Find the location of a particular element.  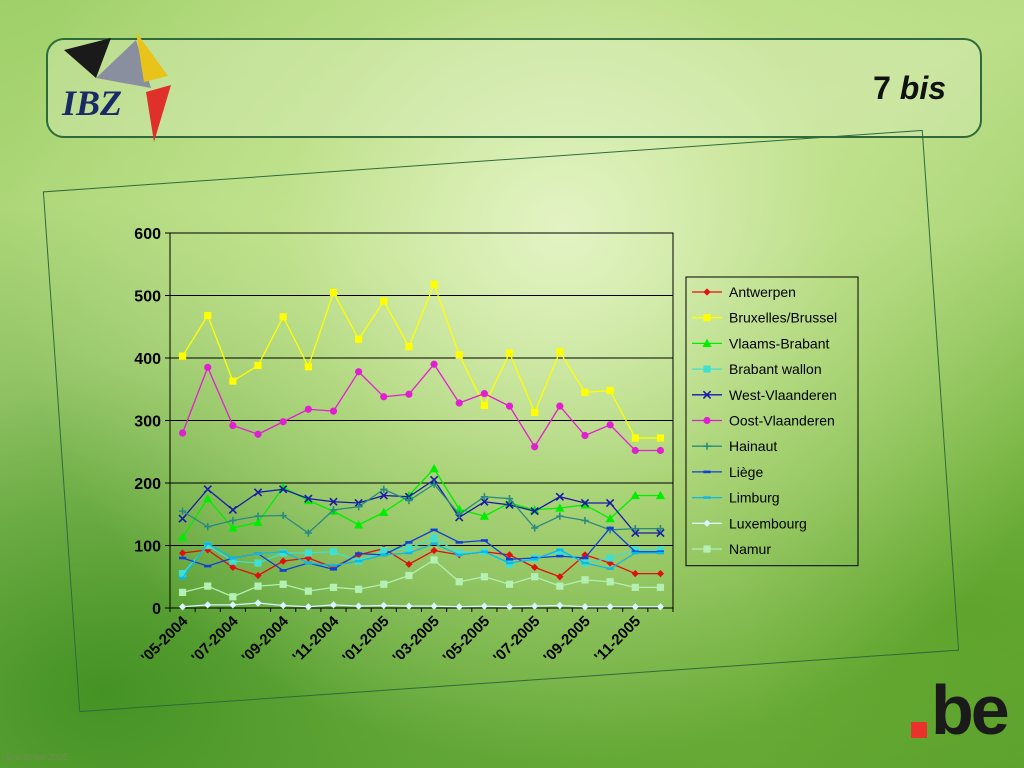

series-line-namur is located at coordinates (421, 578).